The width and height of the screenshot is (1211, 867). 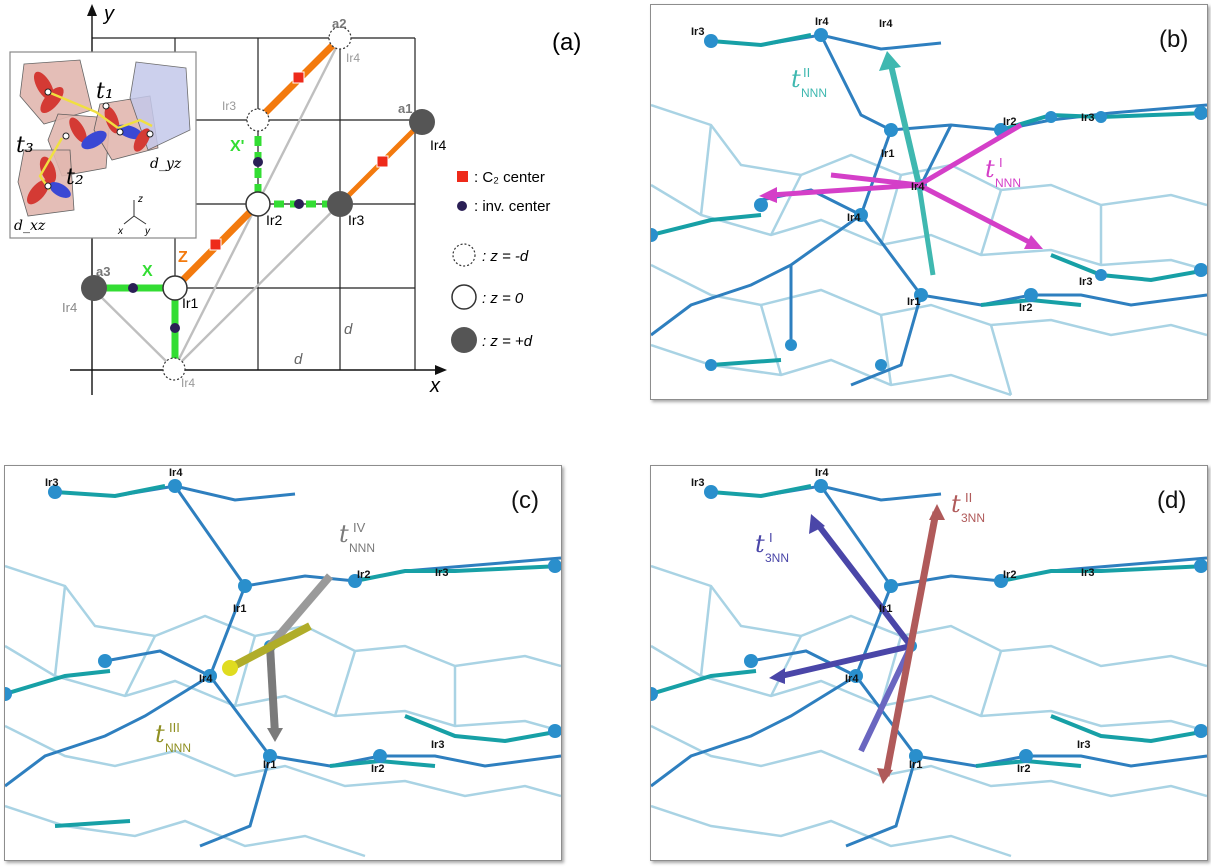 I want to click on label-ir4-right: Ir4, so click(x=438, y=145).